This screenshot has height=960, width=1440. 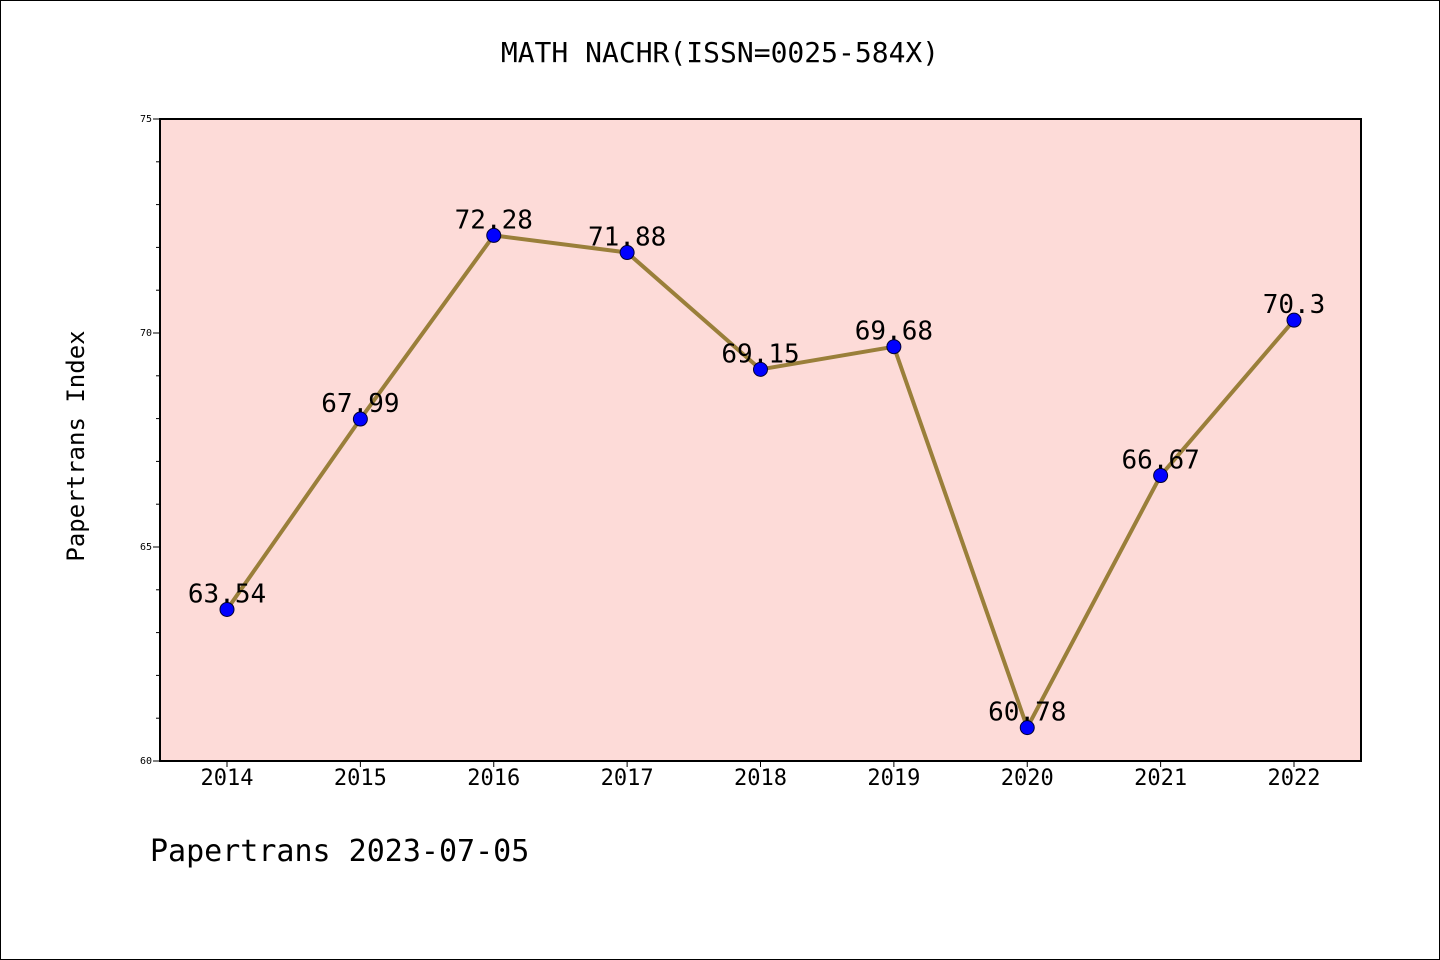 What do you see at coordinates (1160, 461) in the screenshot?
I see `data-label: 66.67` at bounding box center [1160, 461].